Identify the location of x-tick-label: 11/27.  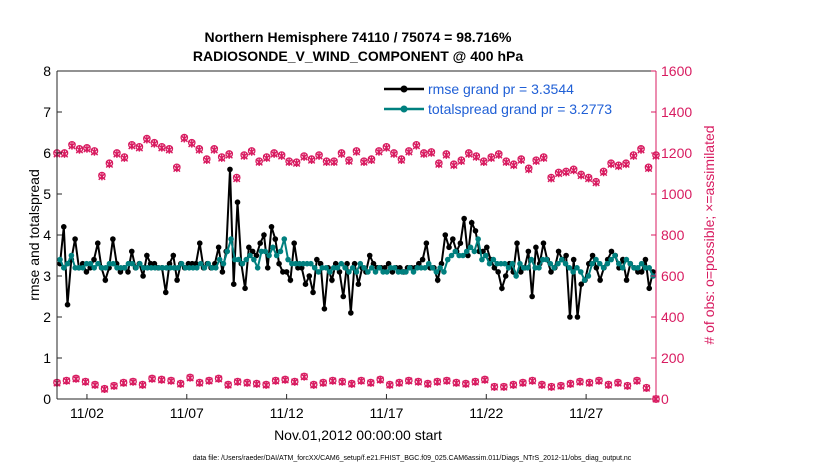
(586, 413).